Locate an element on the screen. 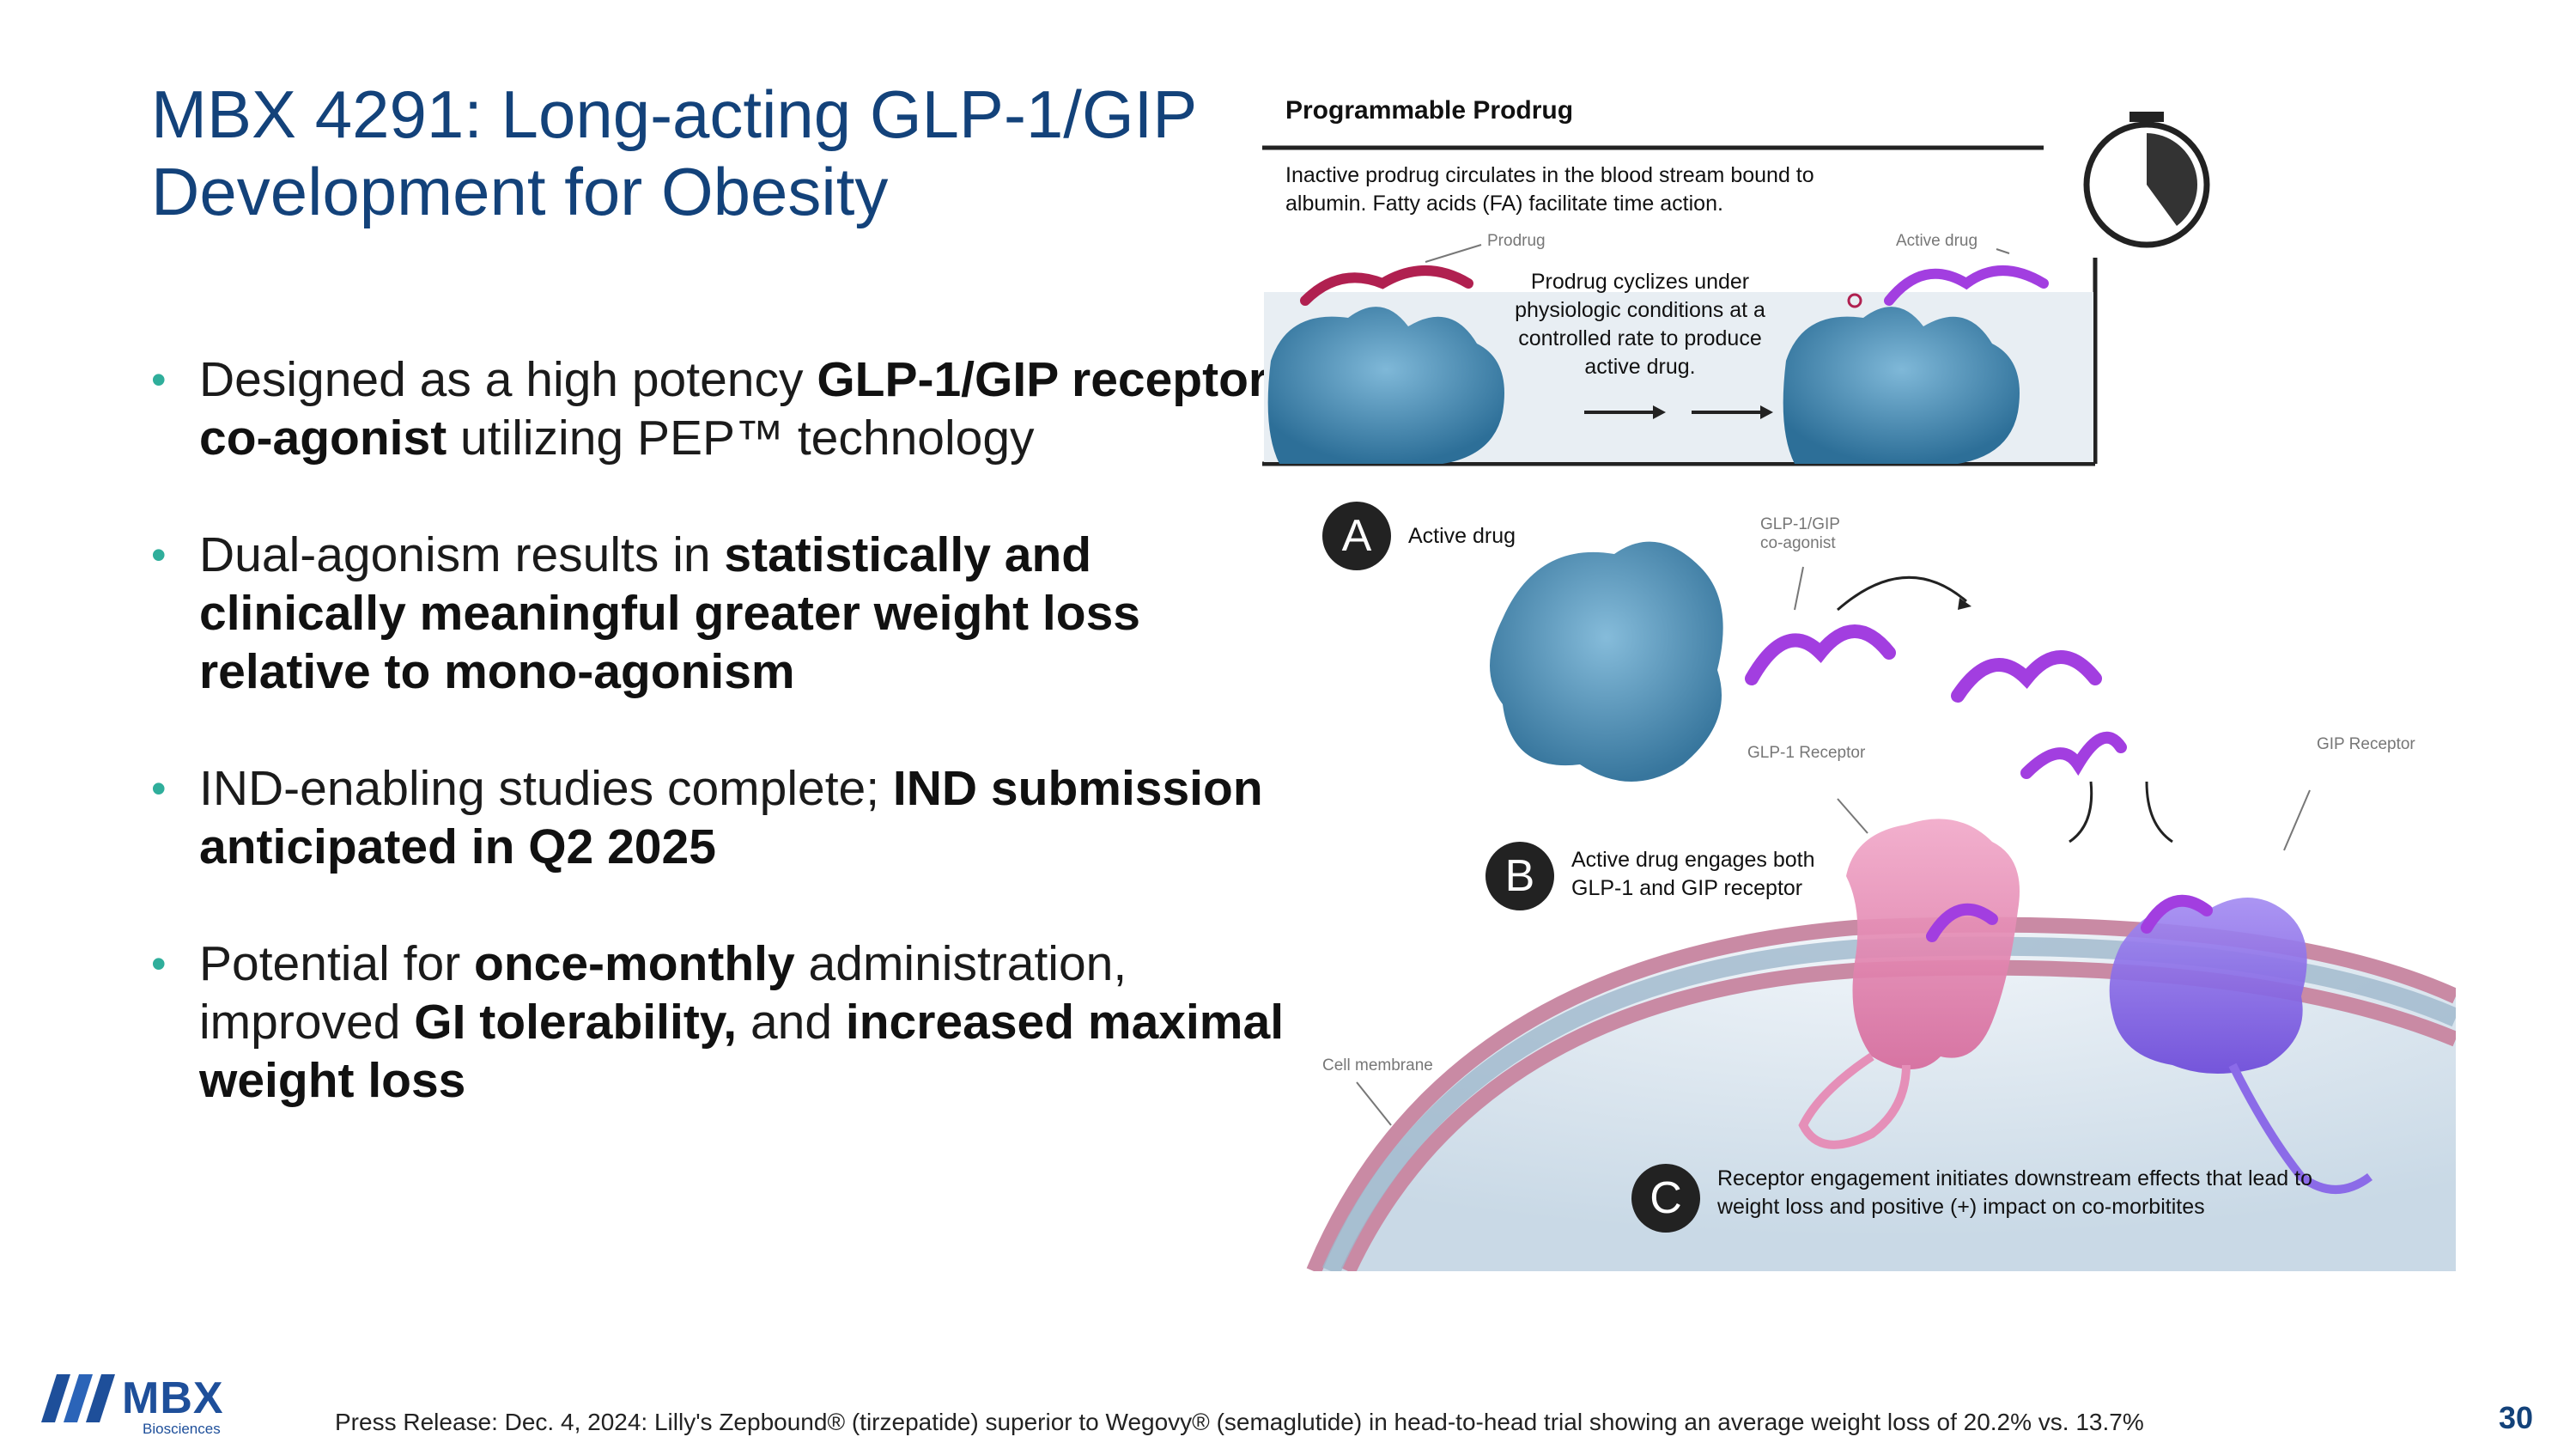 This screenshot has width=2576, height=1449. company-logo: MBX Biosciences is located at coordinates (140, 1406).